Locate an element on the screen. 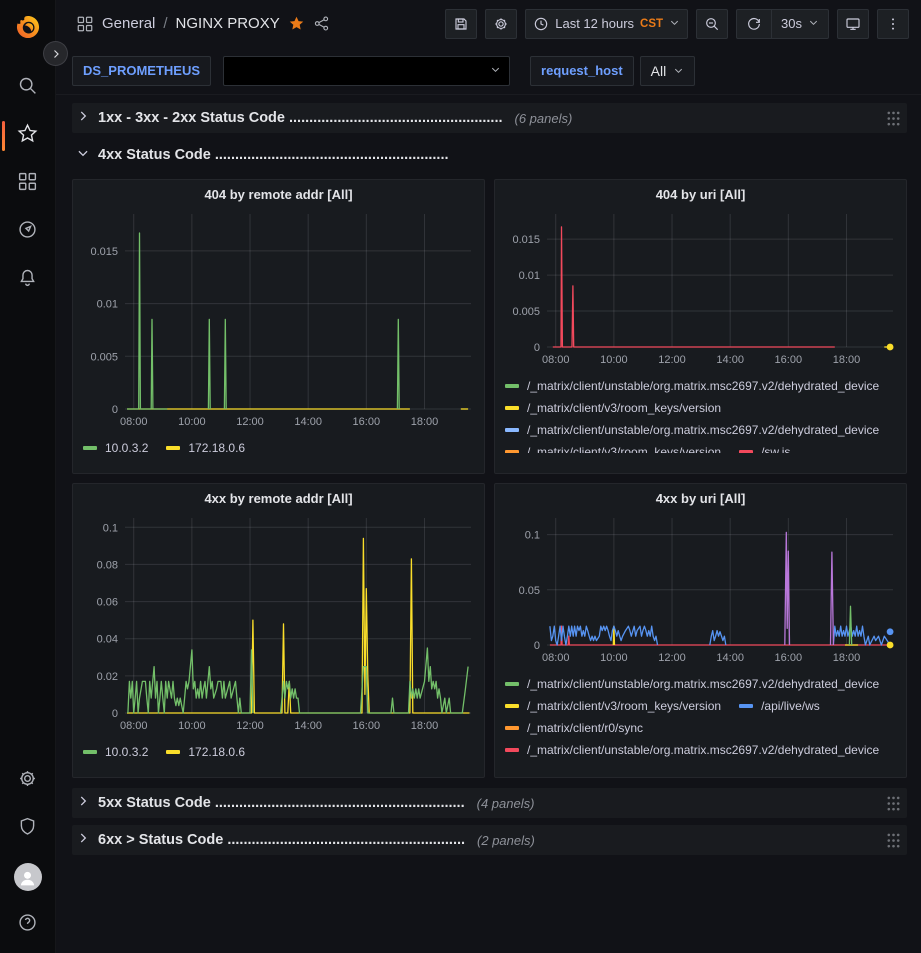  sidebar-item-dashboards is located at coordinates (28, 184).